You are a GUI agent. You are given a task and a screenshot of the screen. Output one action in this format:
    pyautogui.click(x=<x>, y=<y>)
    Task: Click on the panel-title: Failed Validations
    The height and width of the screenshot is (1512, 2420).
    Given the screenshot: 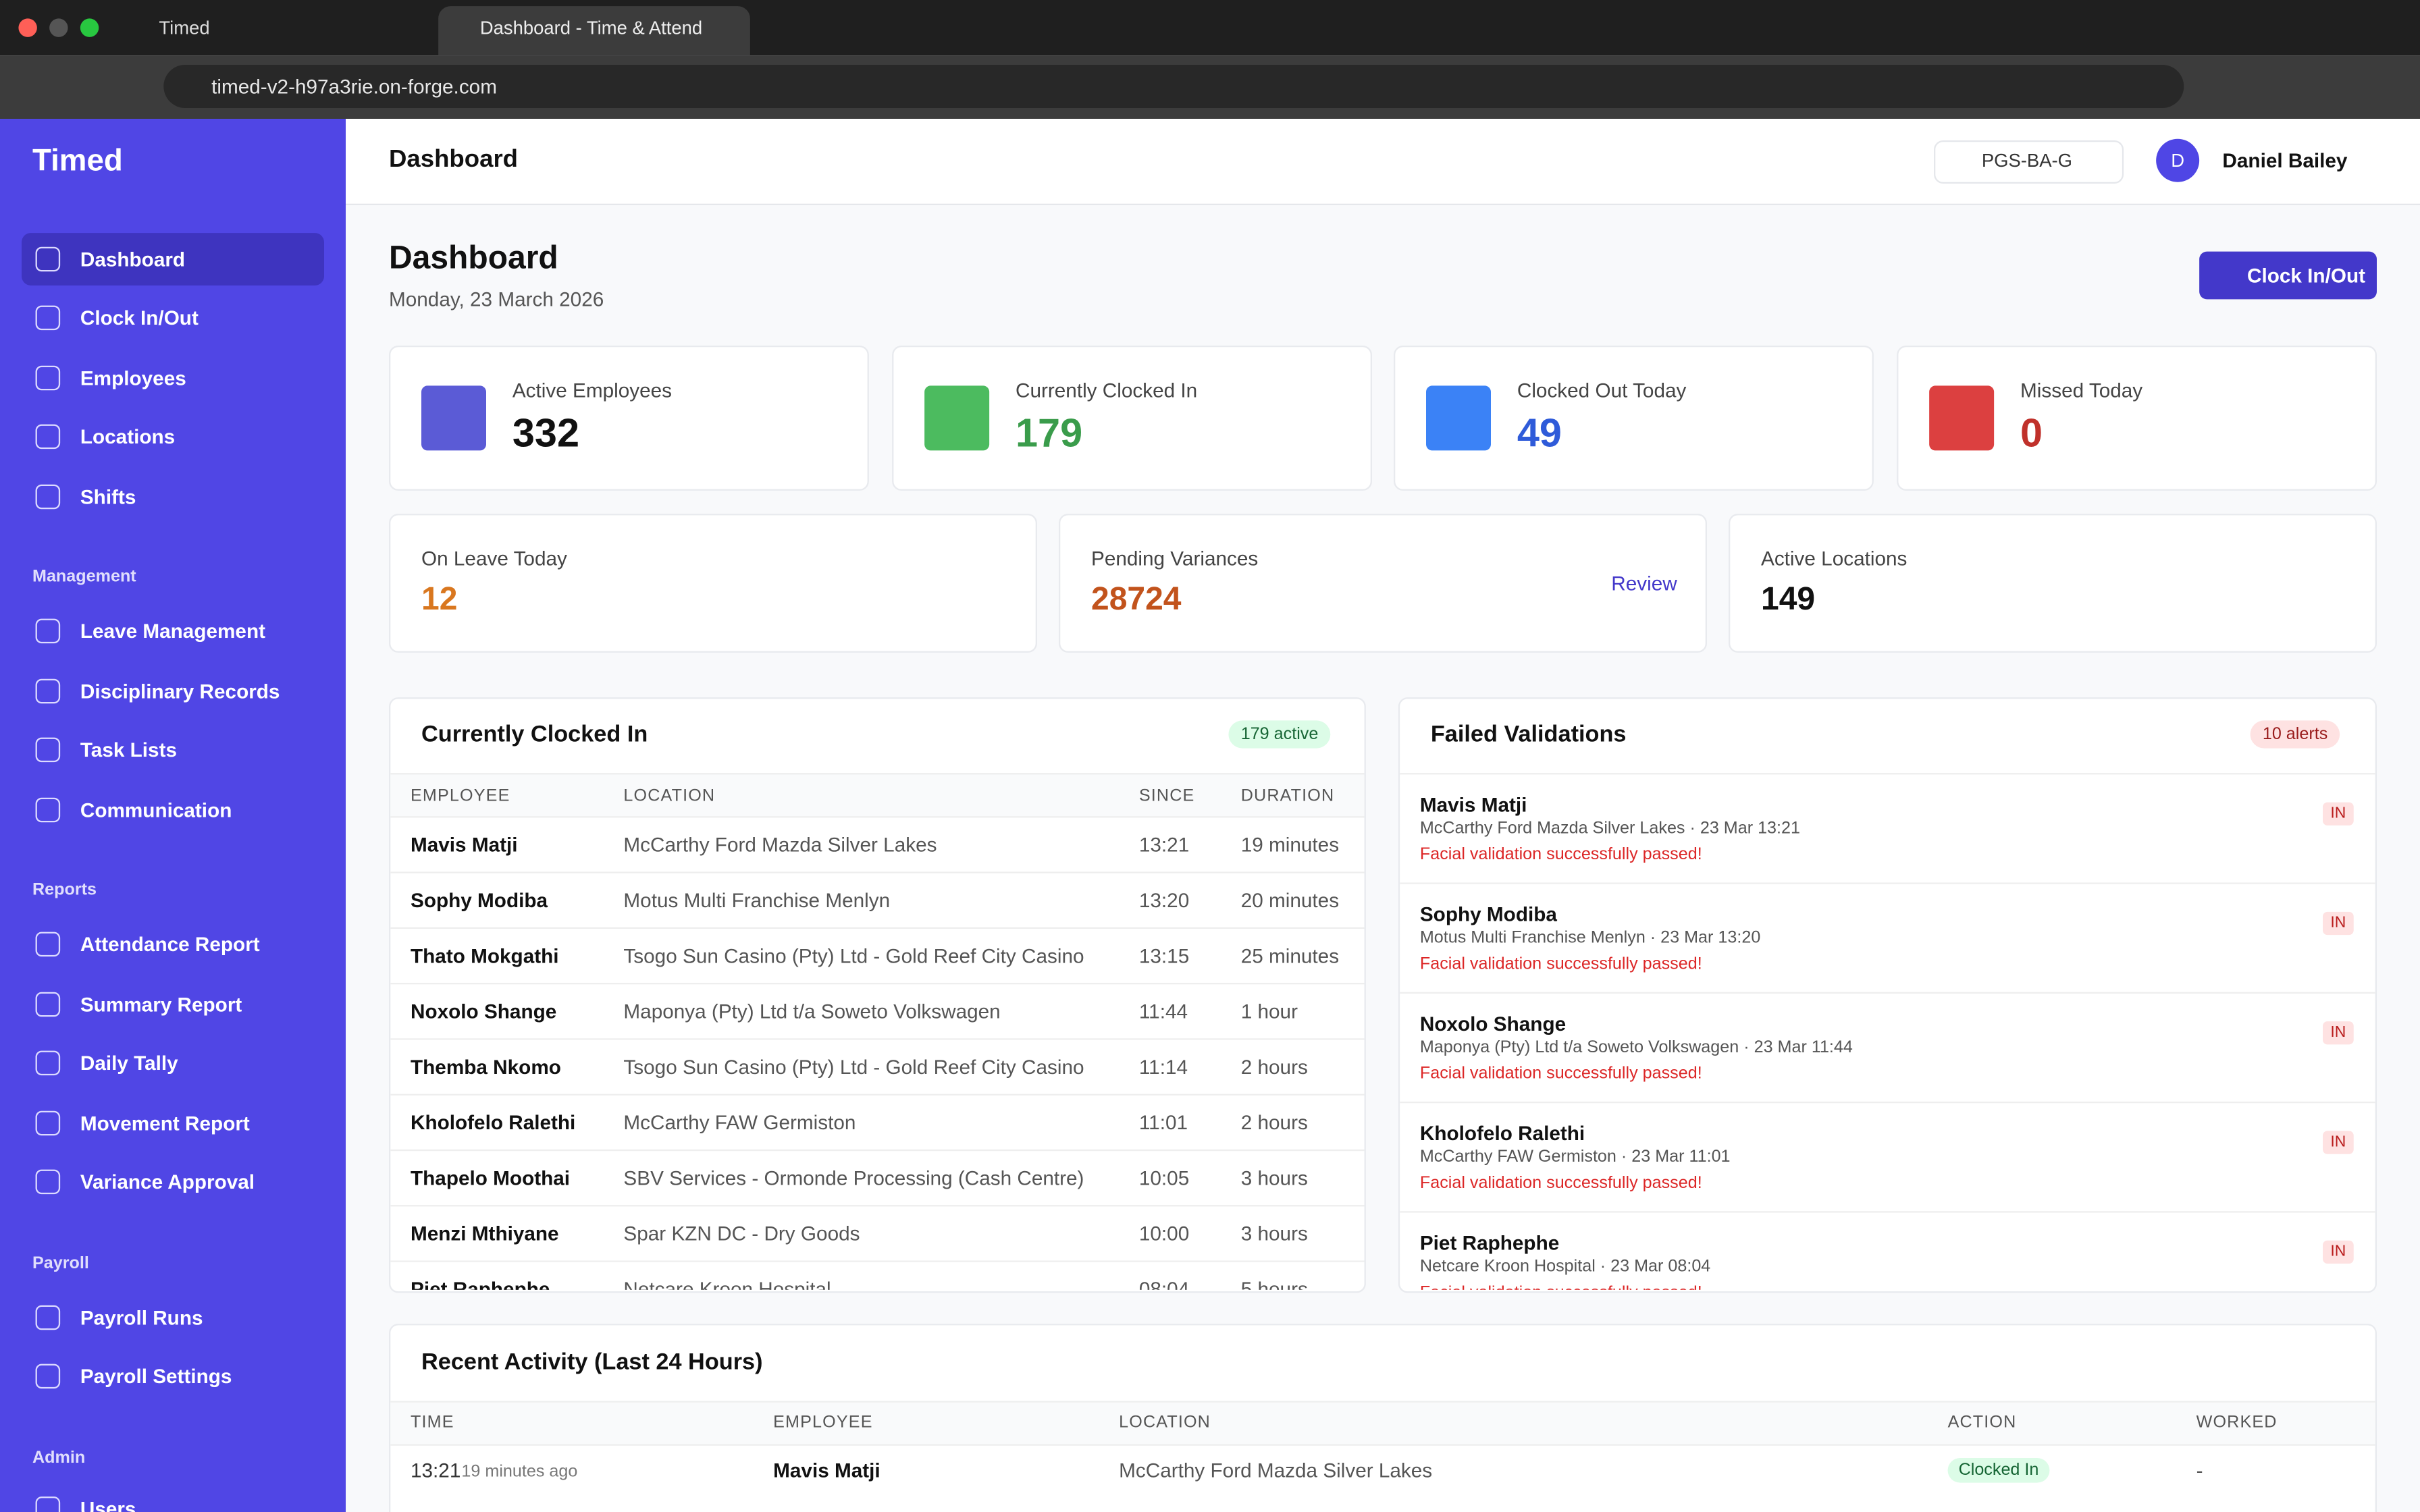 What is the action you would take?
    pyautogui.click(x=1528, y=734)
    